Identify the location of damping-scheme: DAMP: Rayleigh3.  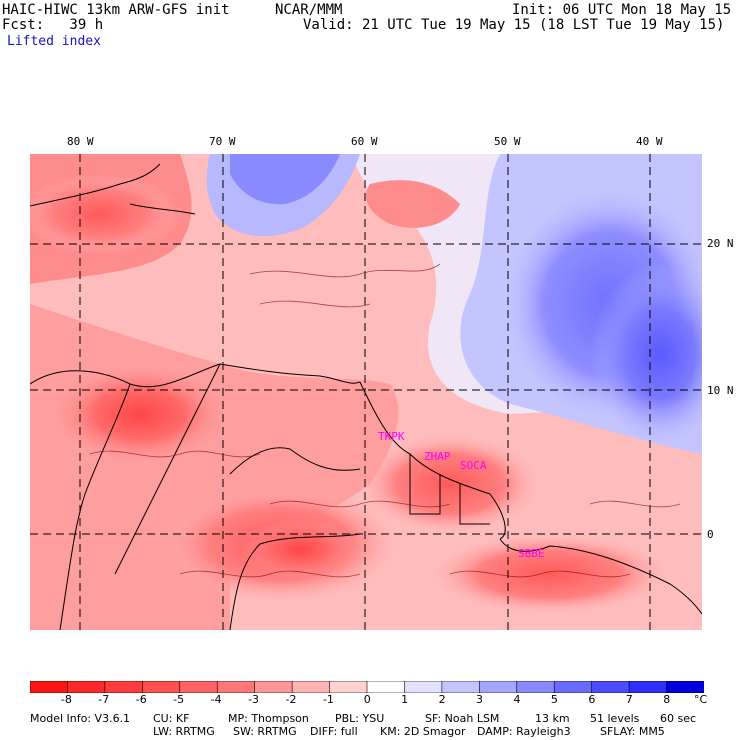
(524, 731).